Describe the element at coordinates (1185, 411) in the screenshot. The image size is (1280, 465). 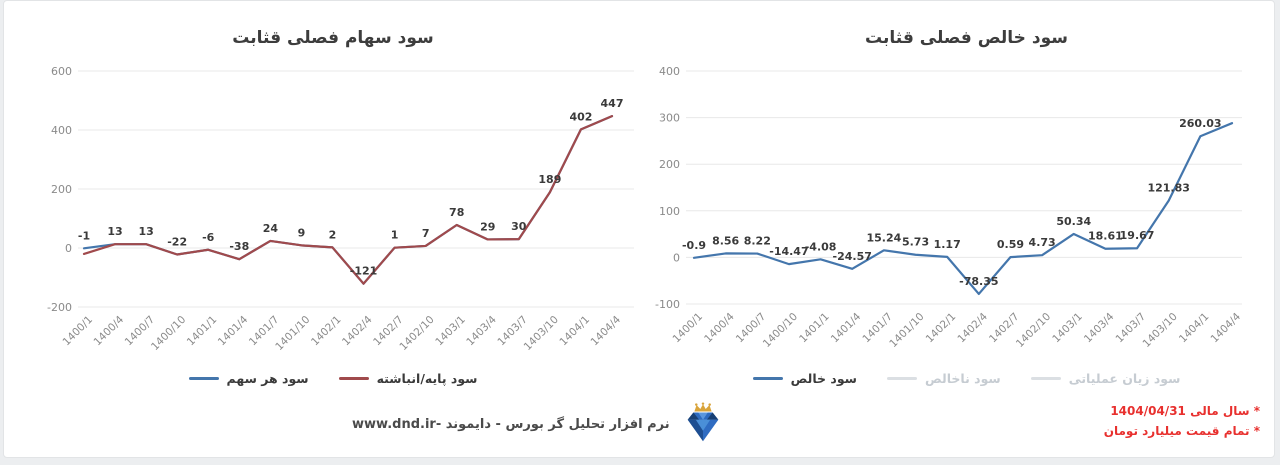
I see `fiscal-year-note: * سال مالی 1404/04/31` at that location.